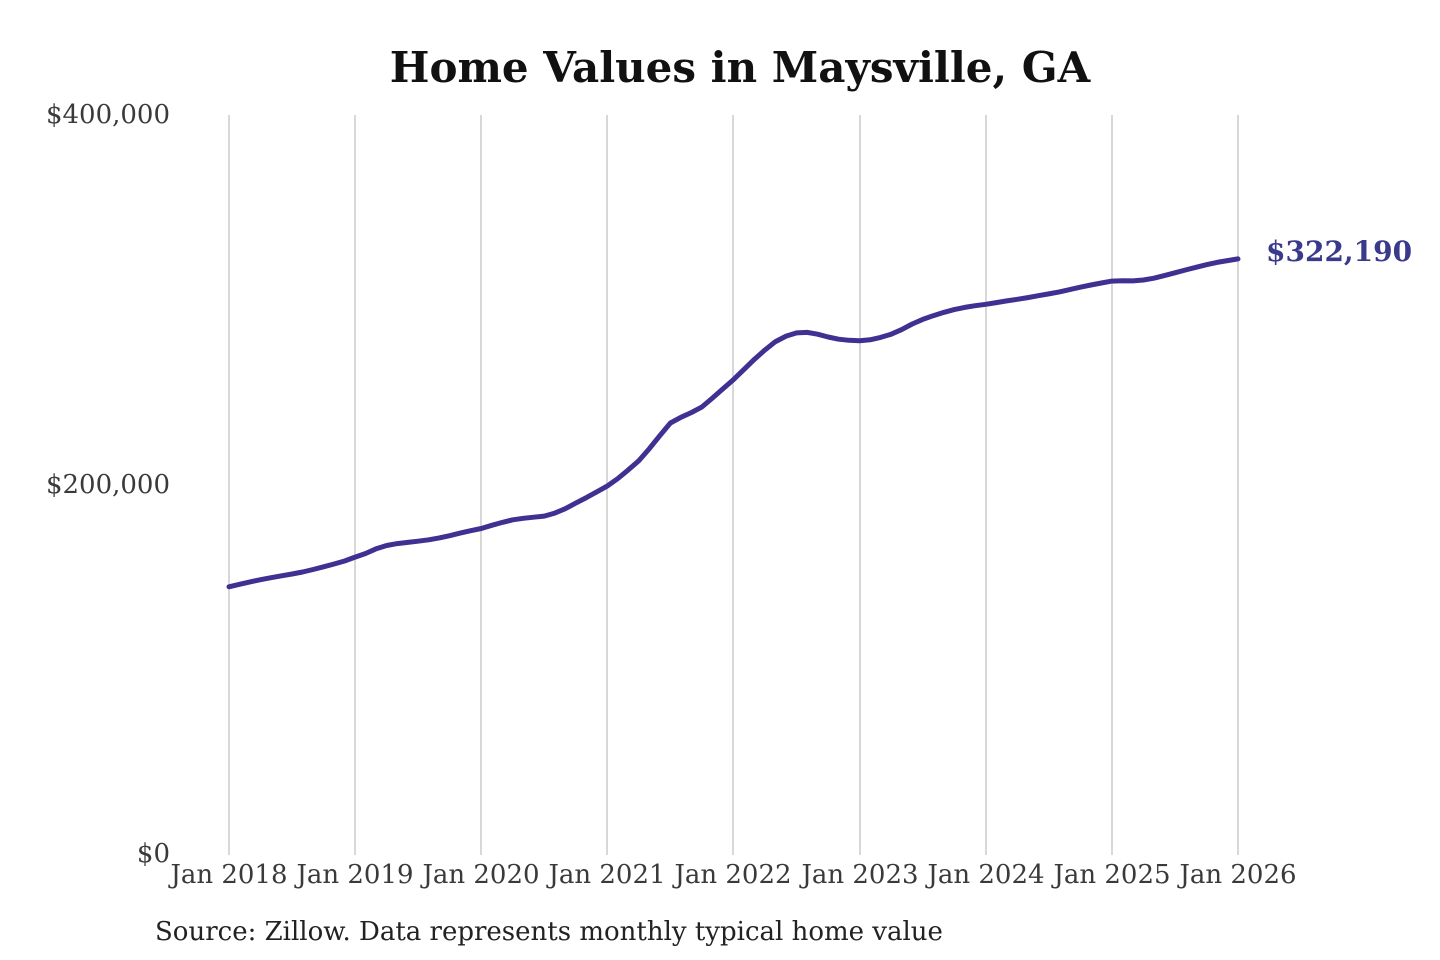  What do you see at coordinates (153, 854) in the screenshot?
I see `y-tick-0: $0` at bounding box center [153, 854].